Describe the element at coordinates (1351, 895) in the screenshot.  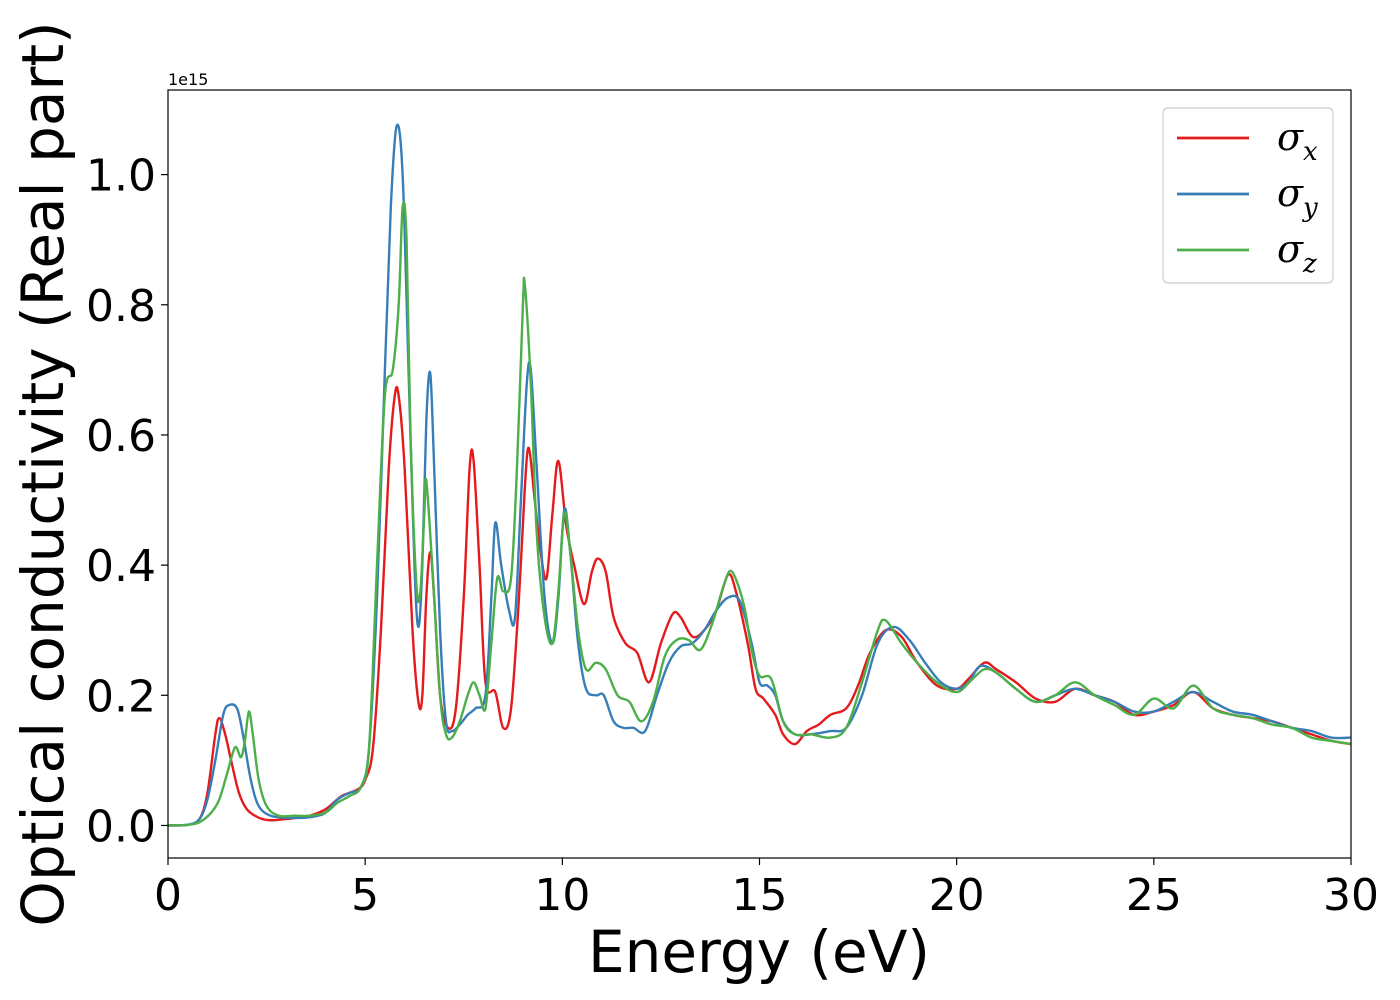
I see `x-tick-label: 30` at that location.